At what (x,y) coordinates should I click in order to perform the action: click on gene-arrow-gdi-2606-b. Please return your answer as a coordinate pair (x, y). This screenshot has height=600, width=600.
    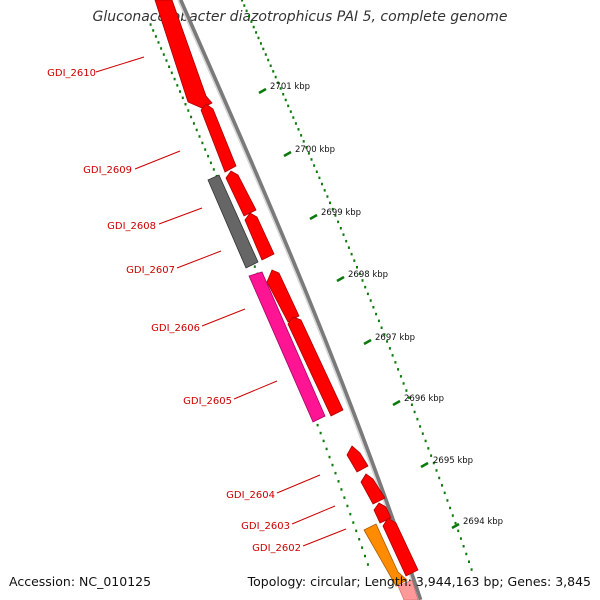
    Looking at the image, I should click on (283, 296).